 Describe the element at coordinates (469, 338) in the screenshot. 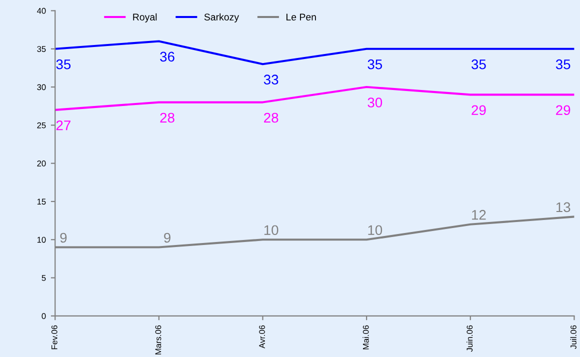

I see `x-tick-label: Juin.06` at that location.